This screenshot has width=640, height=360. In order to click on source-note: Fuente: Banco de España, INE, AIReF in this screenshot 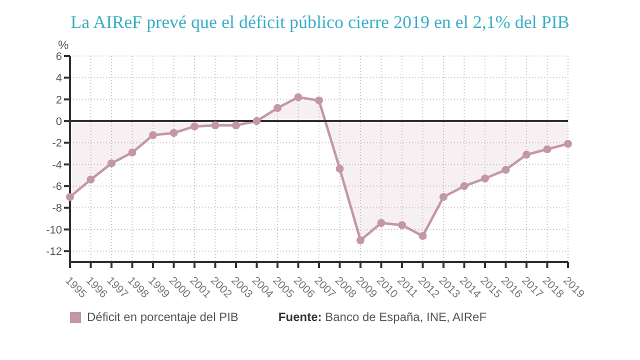, I will do `click(382, 317)`.